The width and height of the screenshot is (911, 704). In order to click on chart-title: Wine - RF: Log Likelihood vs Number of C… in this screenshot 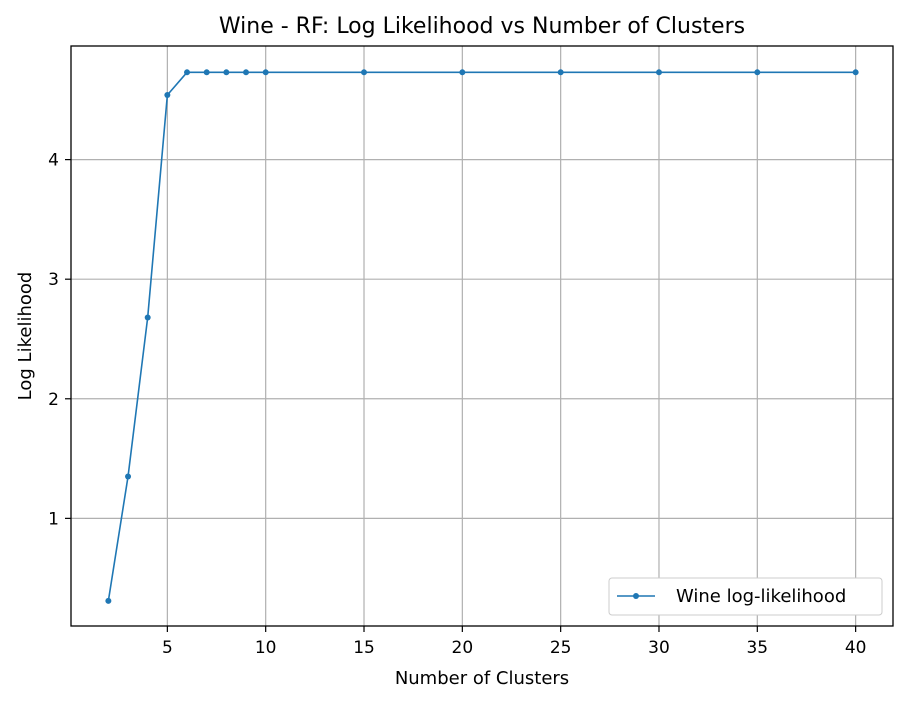, I will do `click(482, 26)`.